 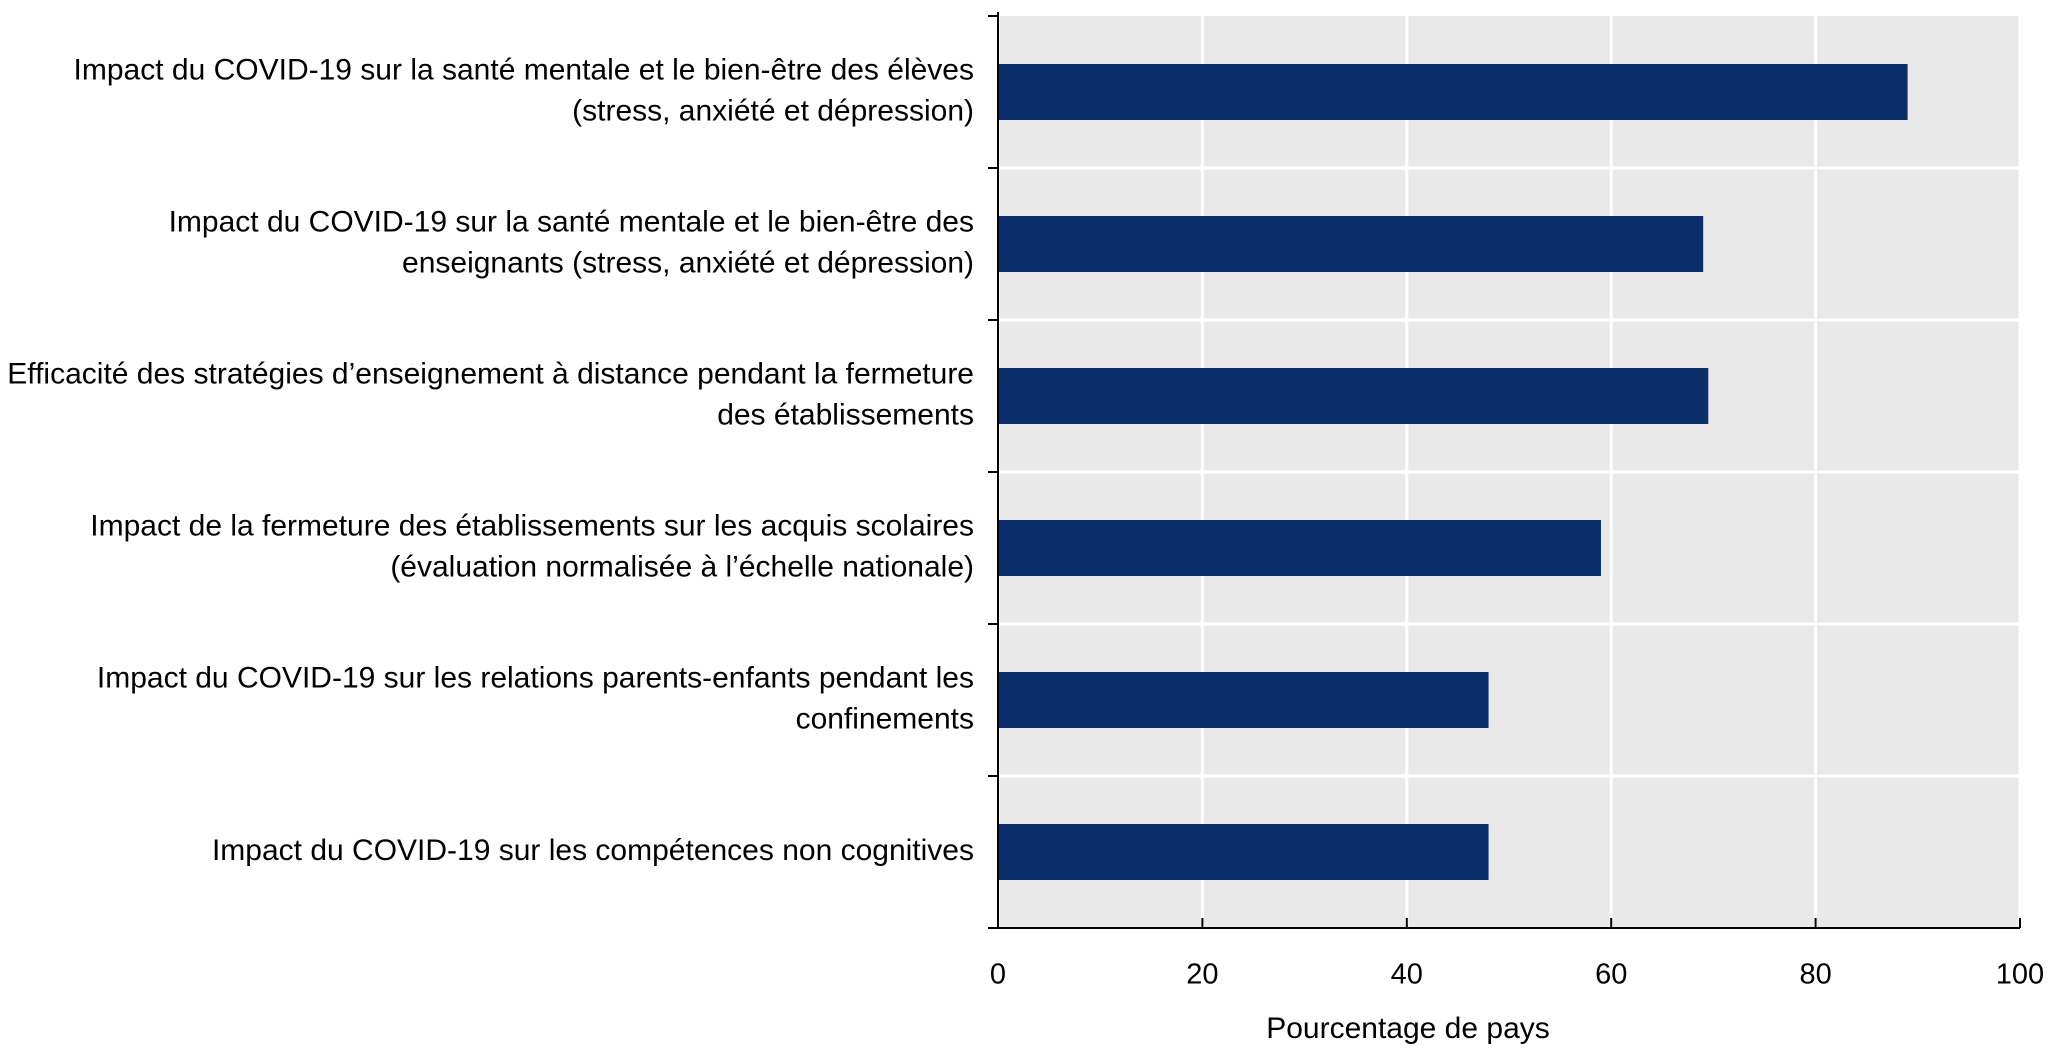 I want to click on x-tick-label: 40, so click(x=1407, y=975).